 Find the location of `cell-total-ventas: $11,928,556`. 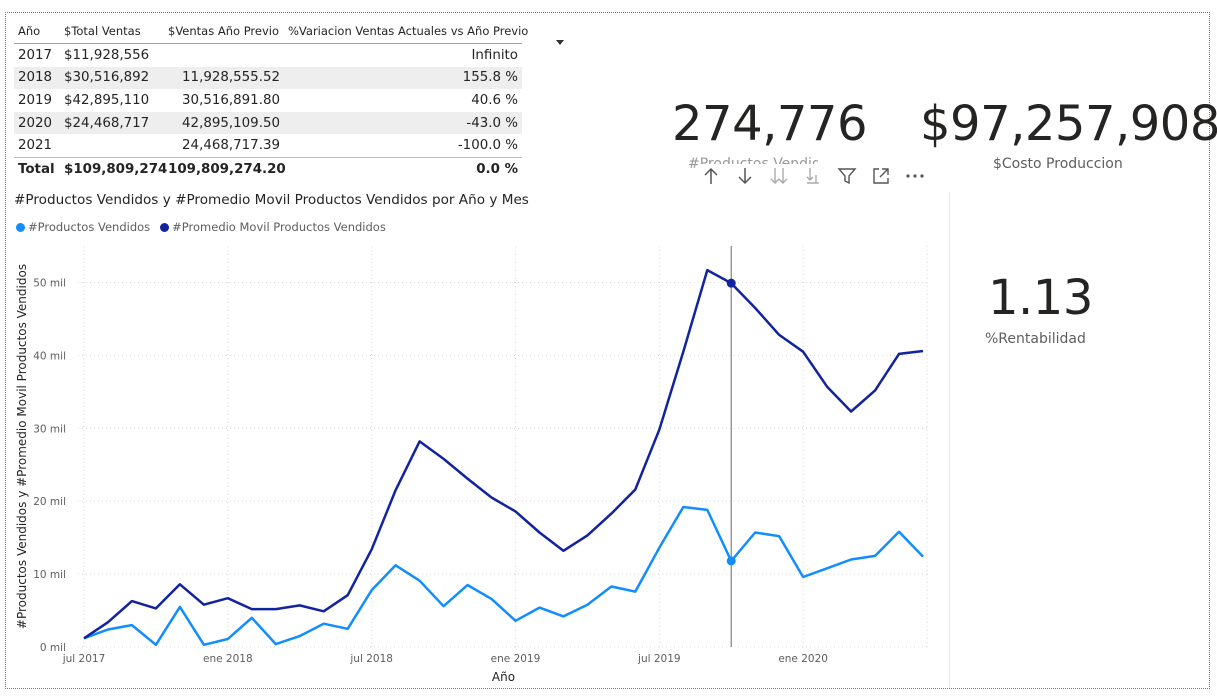

cell-total-ventas: $11,928,556 is located at coordinates (107, 55).